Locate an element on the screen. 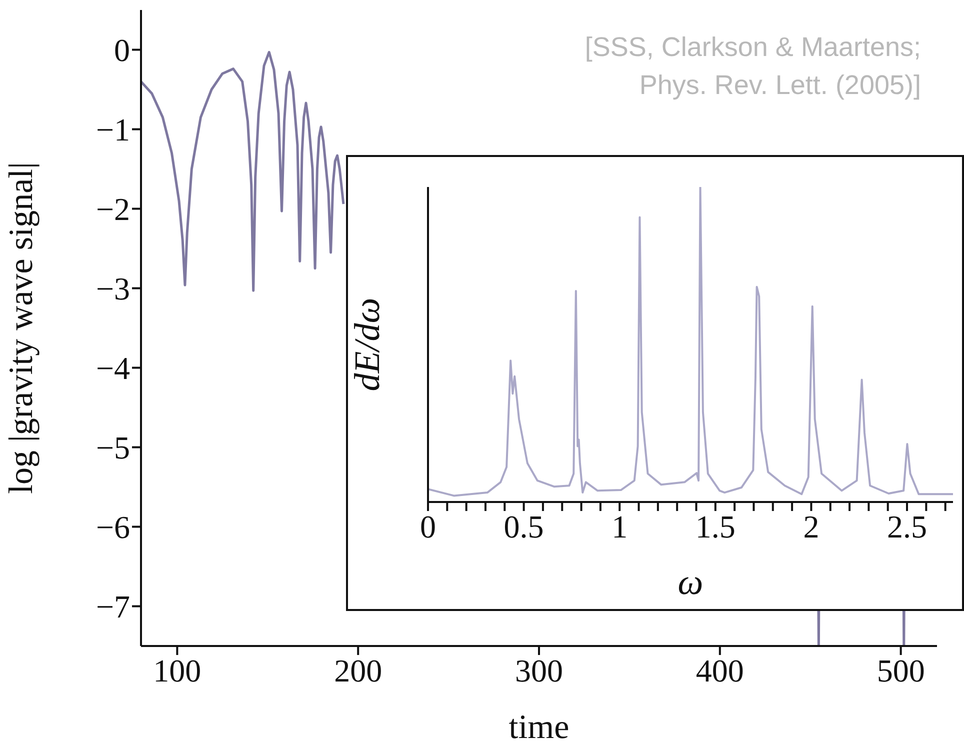 This screenshot has height=746, width=964. y-tick-label: −2 is located at coordinates (113, 209).